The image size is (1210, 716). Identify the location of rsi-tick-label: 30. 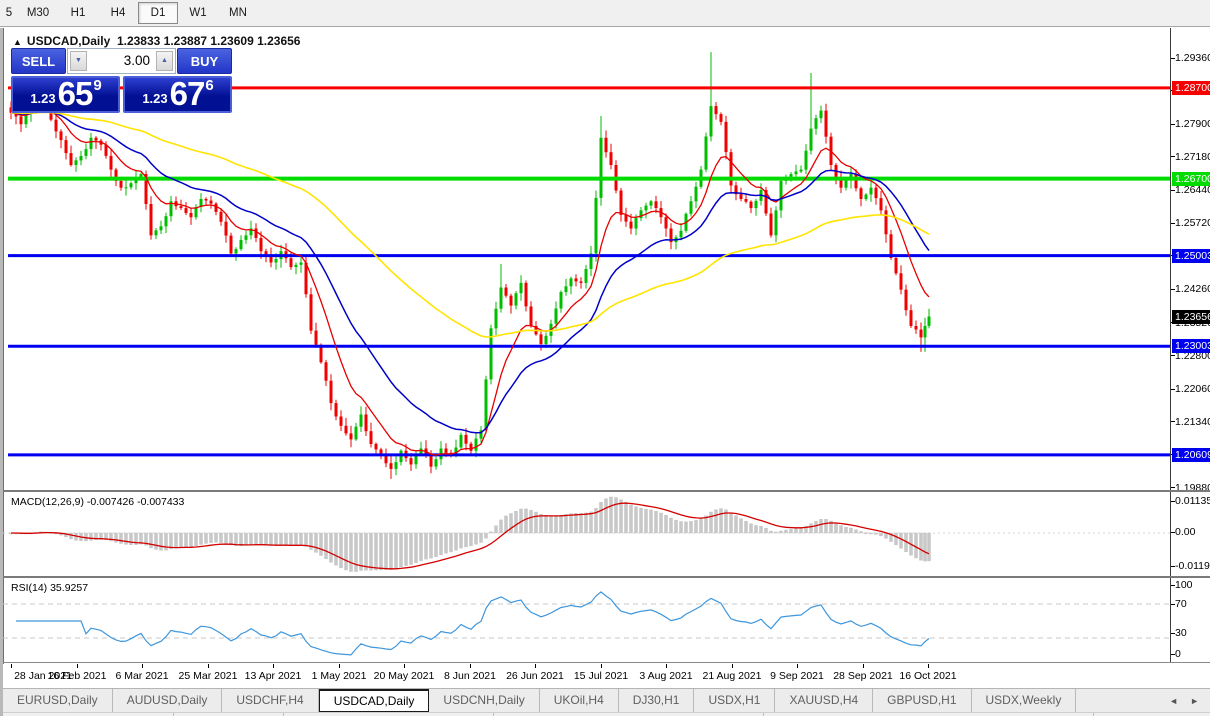
(1181, 633).